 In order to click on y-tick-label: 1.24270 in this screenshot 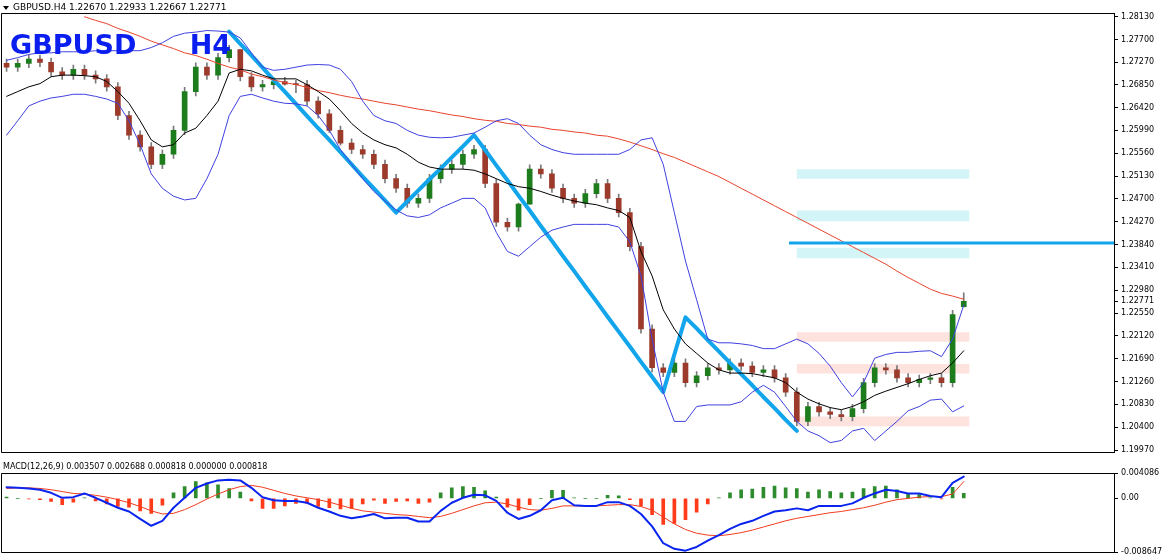, I will do `click(1138, 221)`.